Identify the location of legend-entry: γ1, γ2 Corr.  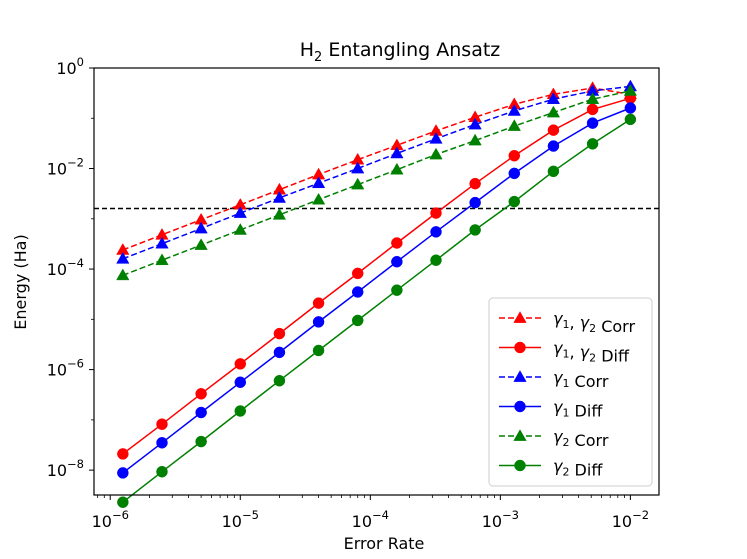
(567, 322).